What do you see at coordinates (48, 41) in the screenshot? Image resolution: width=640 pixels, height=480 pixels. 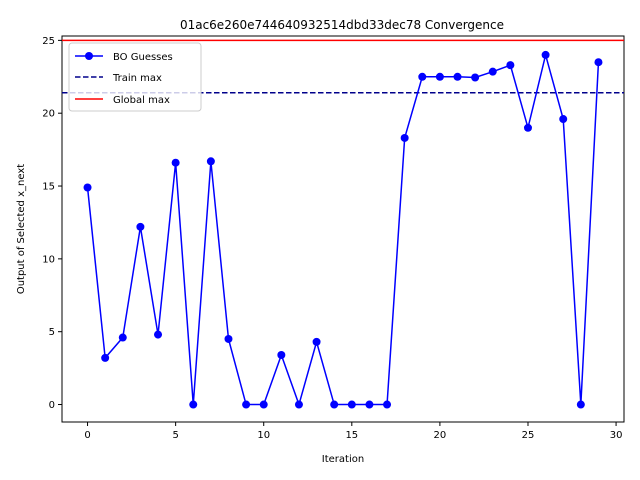 I see `y-tick-label: 25` at bounding box center [48, 41].